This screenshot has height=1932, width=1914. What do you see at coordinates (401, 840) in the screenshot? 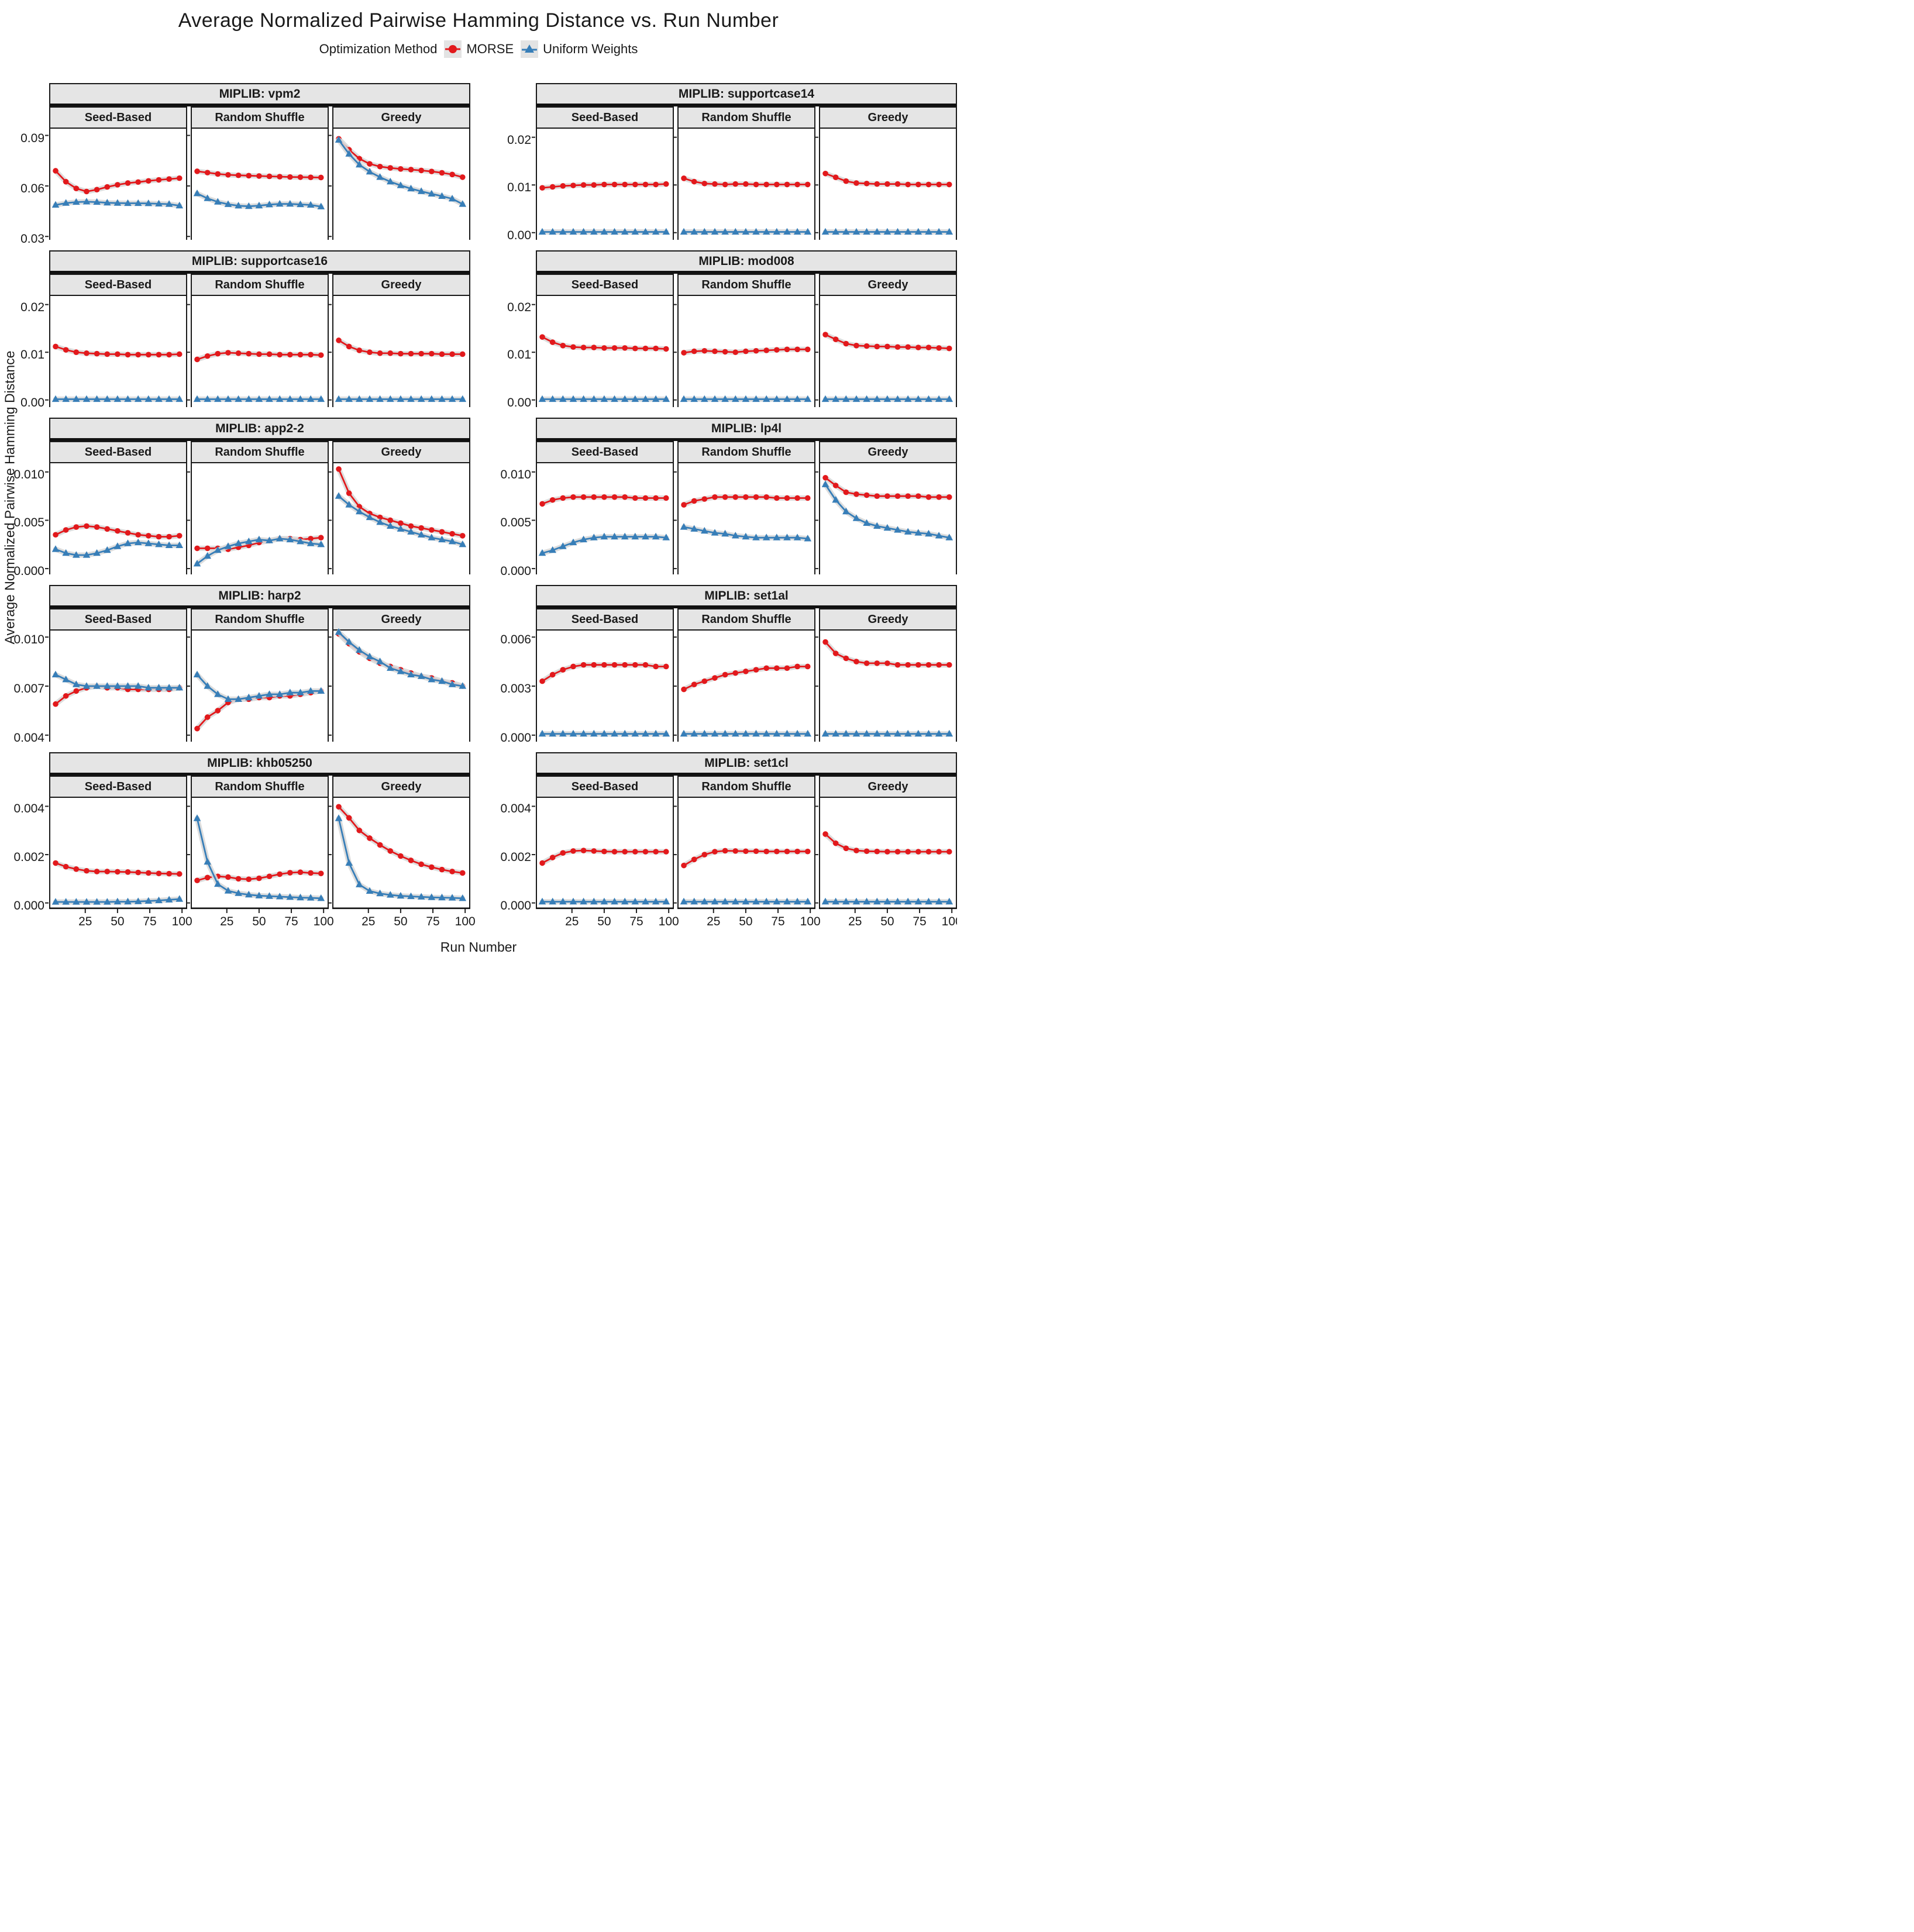
I see `morse-line` at bounding box center [401, 840].